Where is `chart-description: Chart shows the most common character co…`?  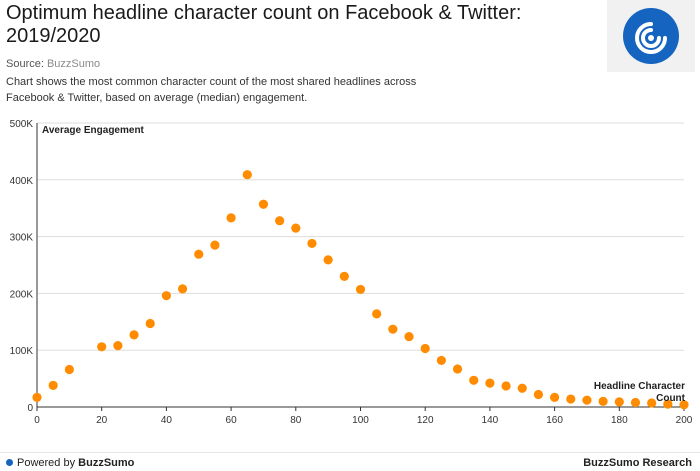
chart-description: Chart shows the most common character co… is located at coordinates (211, 90).